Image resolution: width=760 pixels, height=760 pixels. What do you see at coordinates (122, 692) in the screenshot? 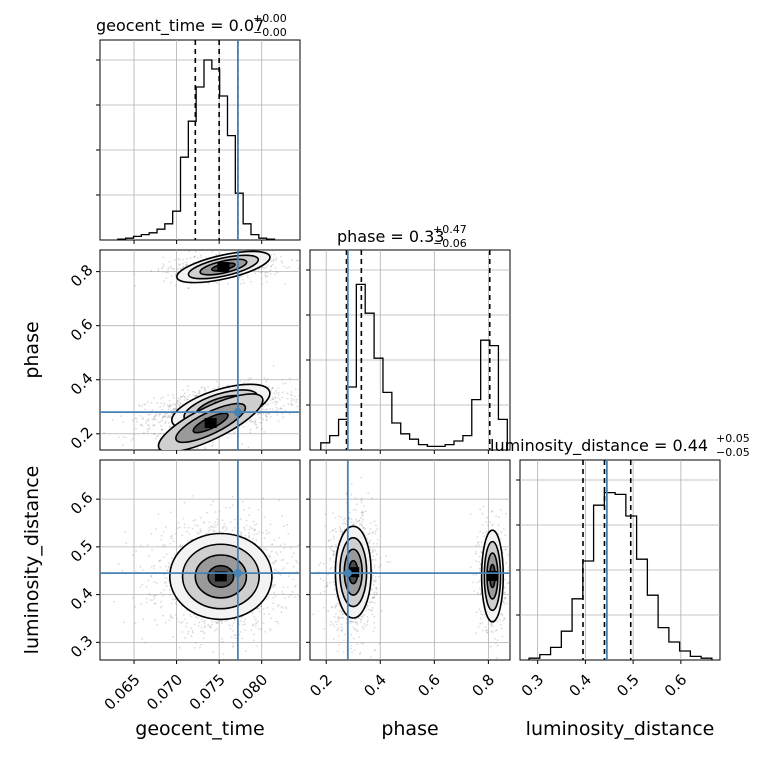
I see `x-tick-label: 0.065` at bounding box center [122, 692].